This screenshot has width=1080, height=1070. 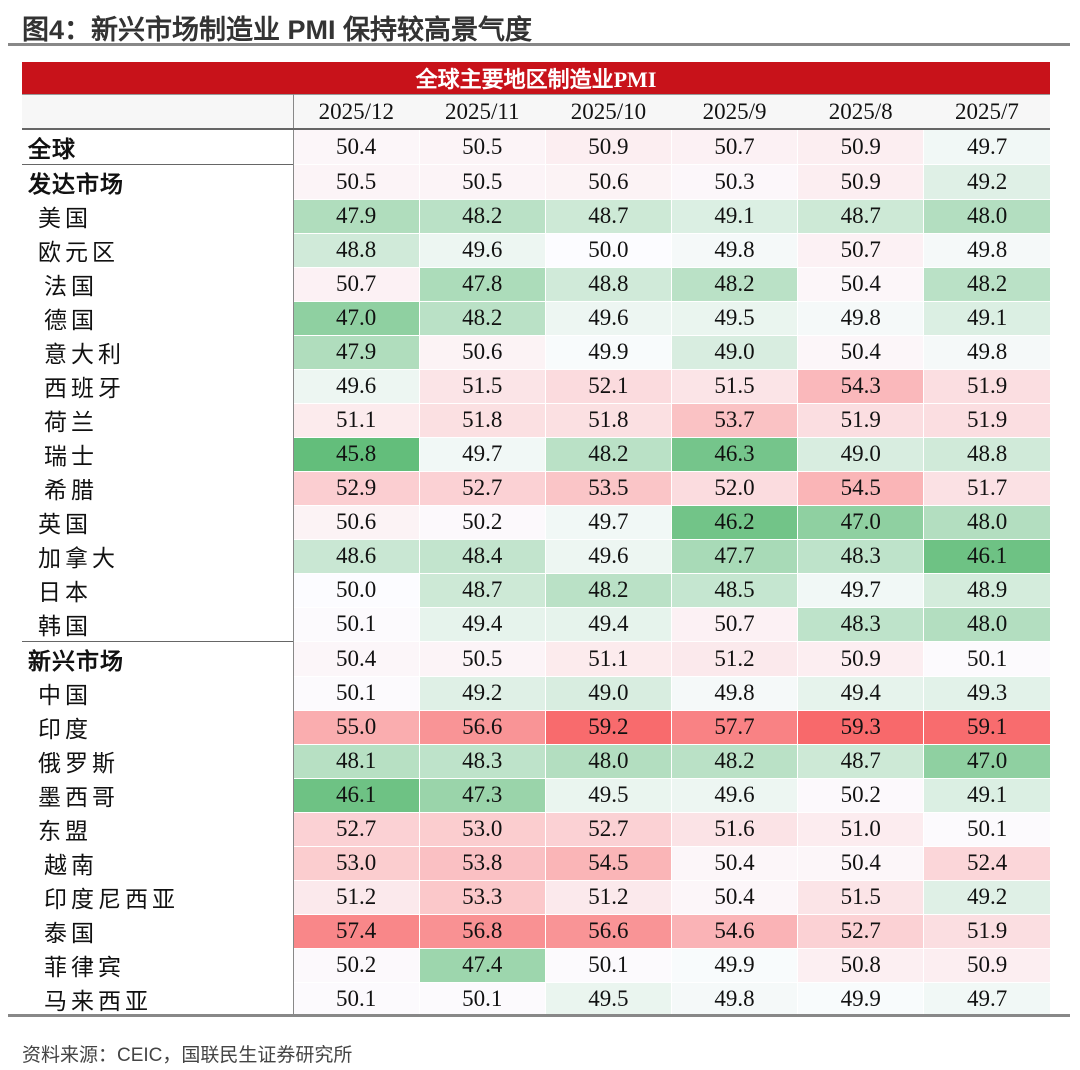 I want to click on cell-value: 50.6, so click(x=608, y=182).